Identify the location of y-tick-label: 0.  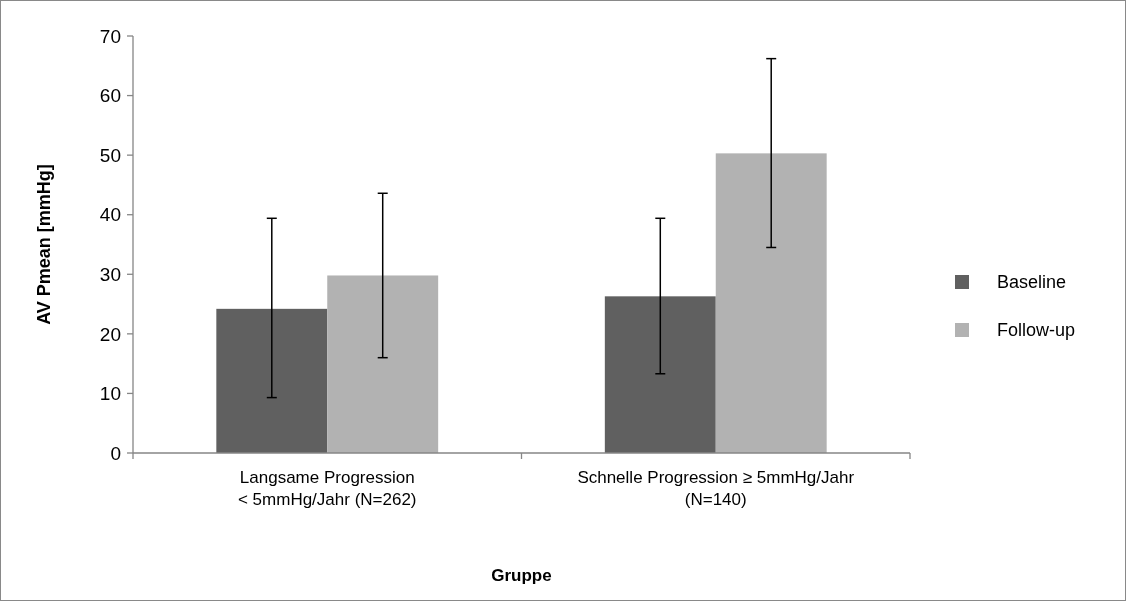
(115, 453).